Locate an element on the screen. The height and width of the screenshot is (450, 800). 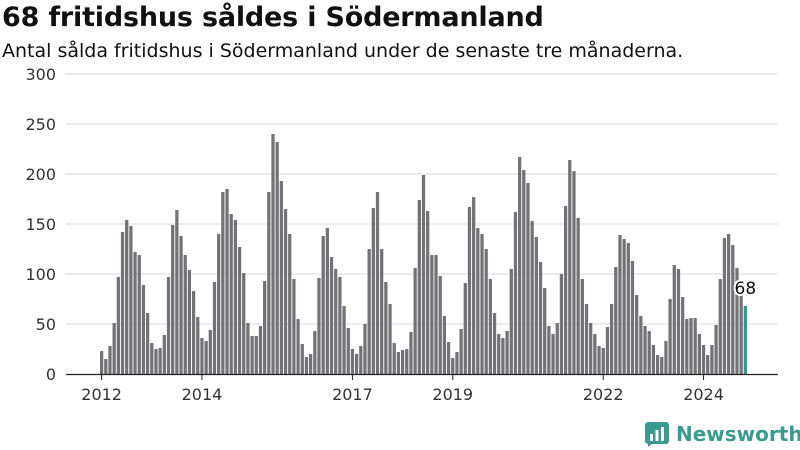
x-tick-label: 2019 is located at coordinates (452, 394).